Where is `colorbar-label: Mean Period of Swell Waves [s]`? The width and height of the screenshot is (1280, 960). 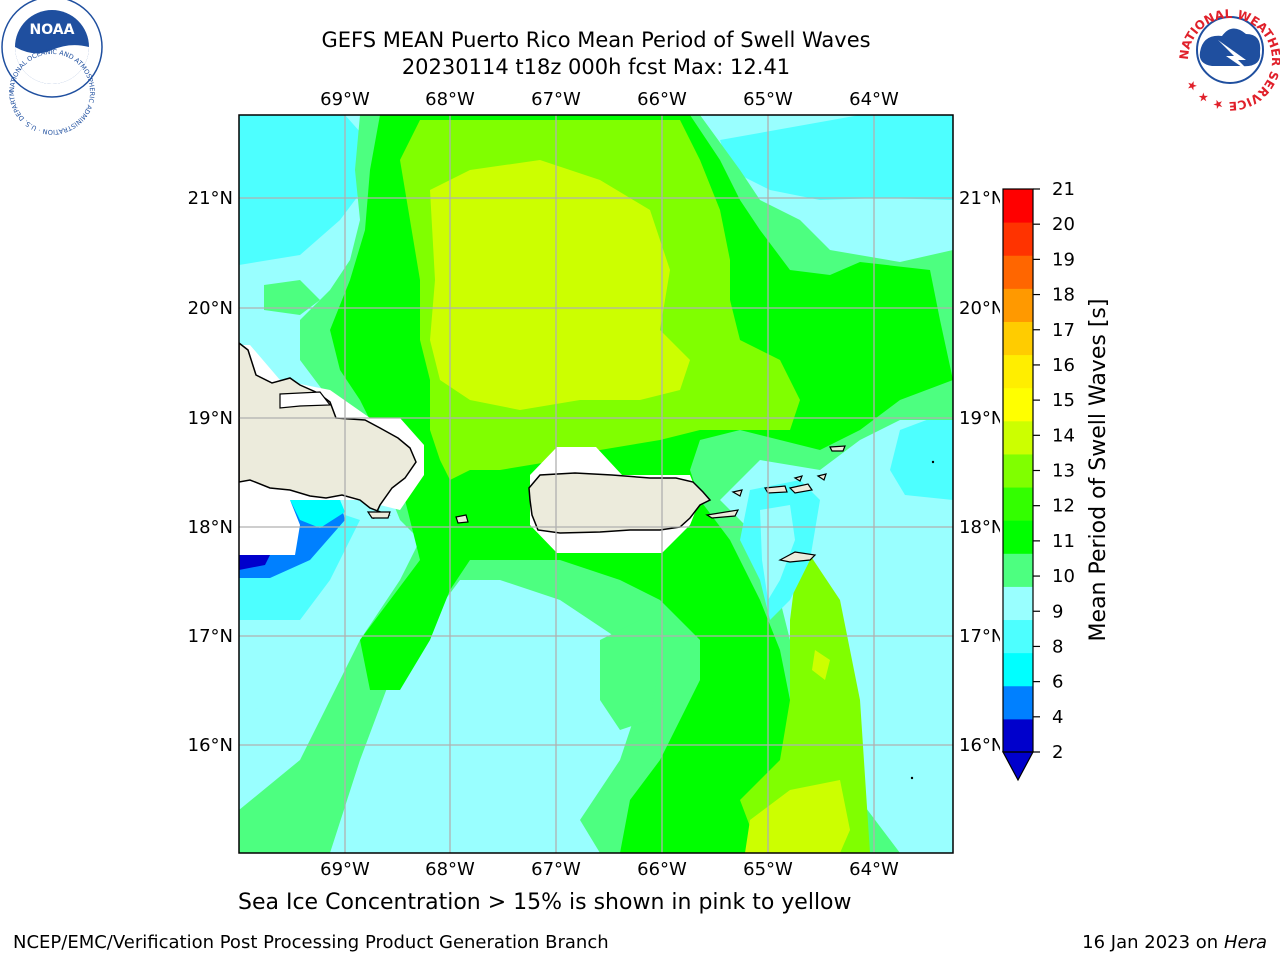
colorbar-label: Mean Period of Swell Waves [s] is located at coordinates (1098, 470).